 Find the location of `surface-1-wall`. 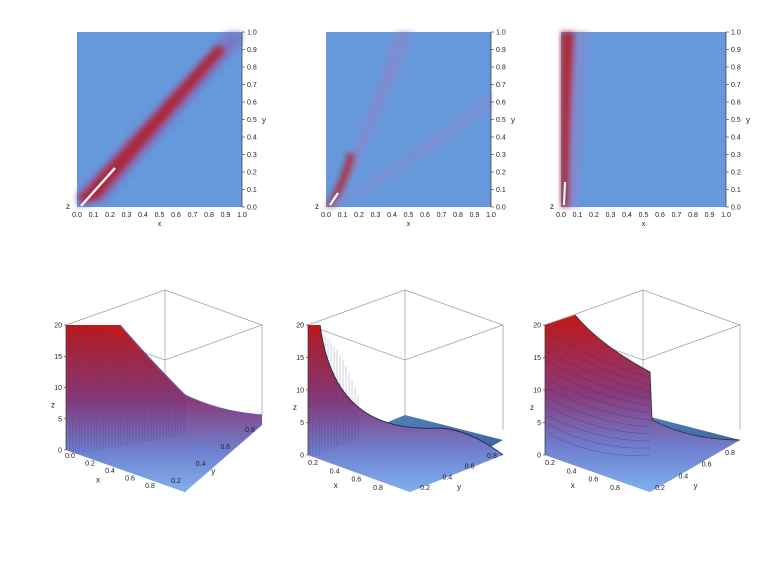

surface-1-wall is located at coordinates (164, 408).